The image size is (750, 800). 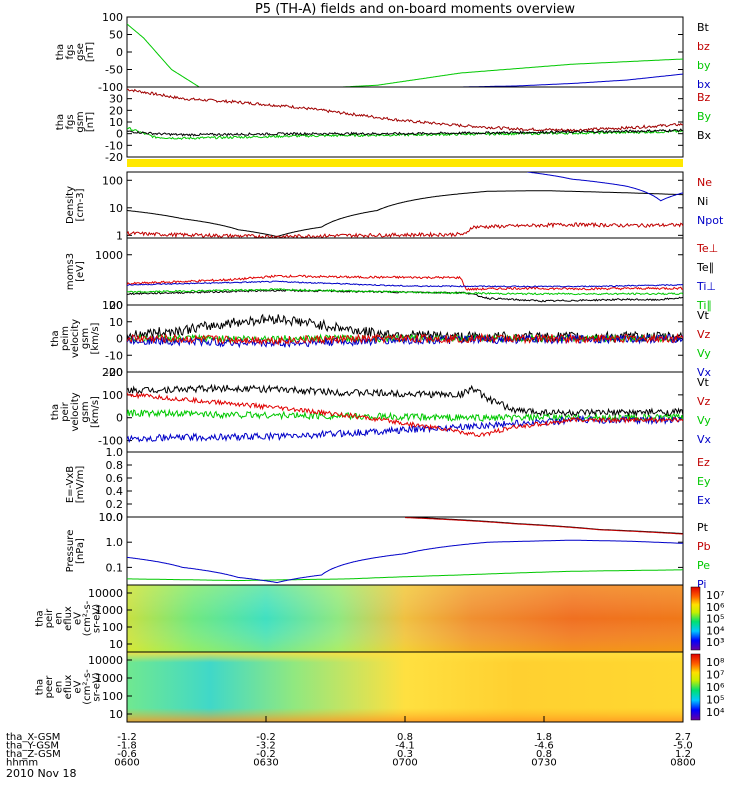 What do you see at coordinates (704, 135) in the screenshot?
I see `legend-entry: Bx` at bounding box center [704, 135].